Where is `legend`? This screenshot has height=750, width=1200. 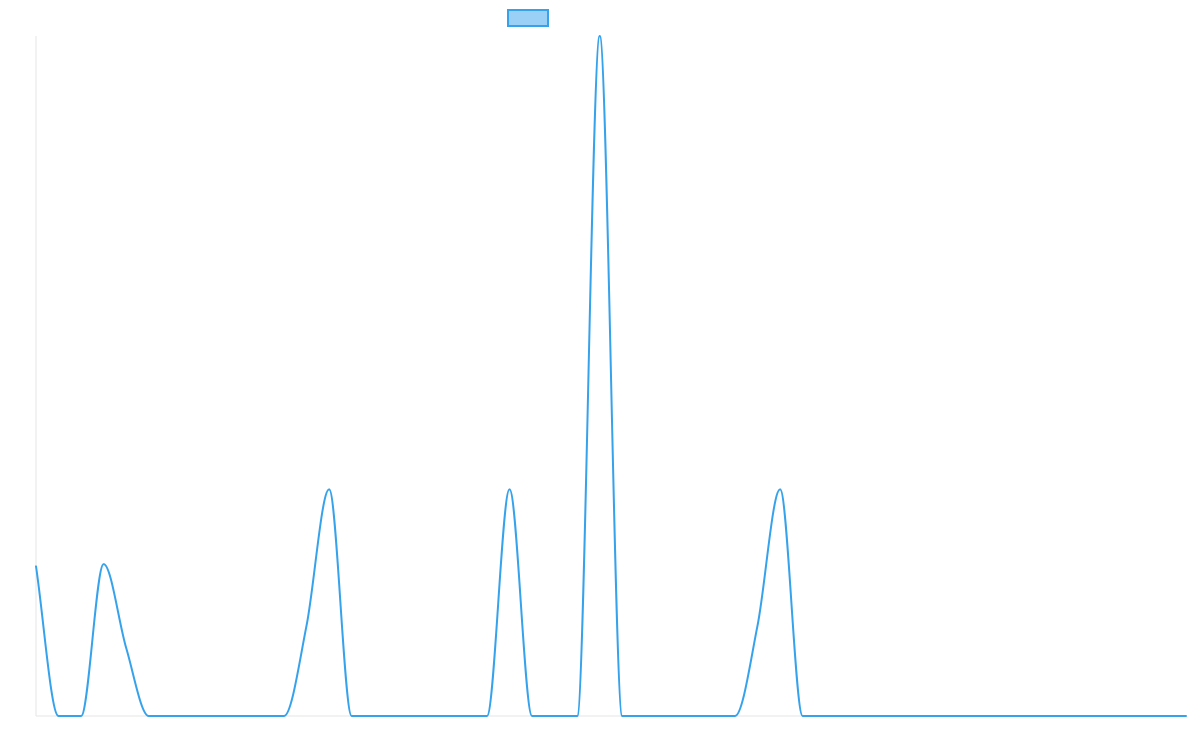
legend is located at coordinates (528, 18).